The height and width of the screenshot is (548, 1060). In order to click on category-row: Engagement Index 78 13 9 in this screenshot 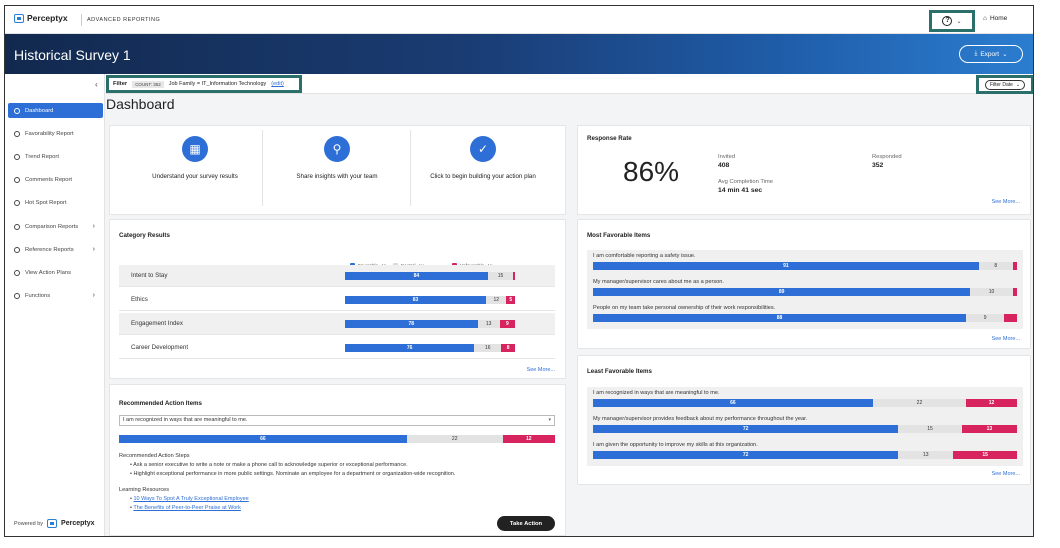, I will do `click(337, 324)`.